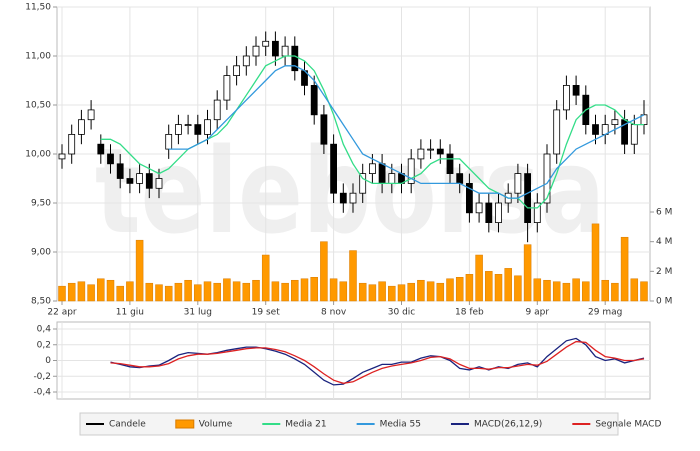 The width and height of the screenshot is (700, 451). I want to click on y-tick-label: 8,50, so click(41, 302).